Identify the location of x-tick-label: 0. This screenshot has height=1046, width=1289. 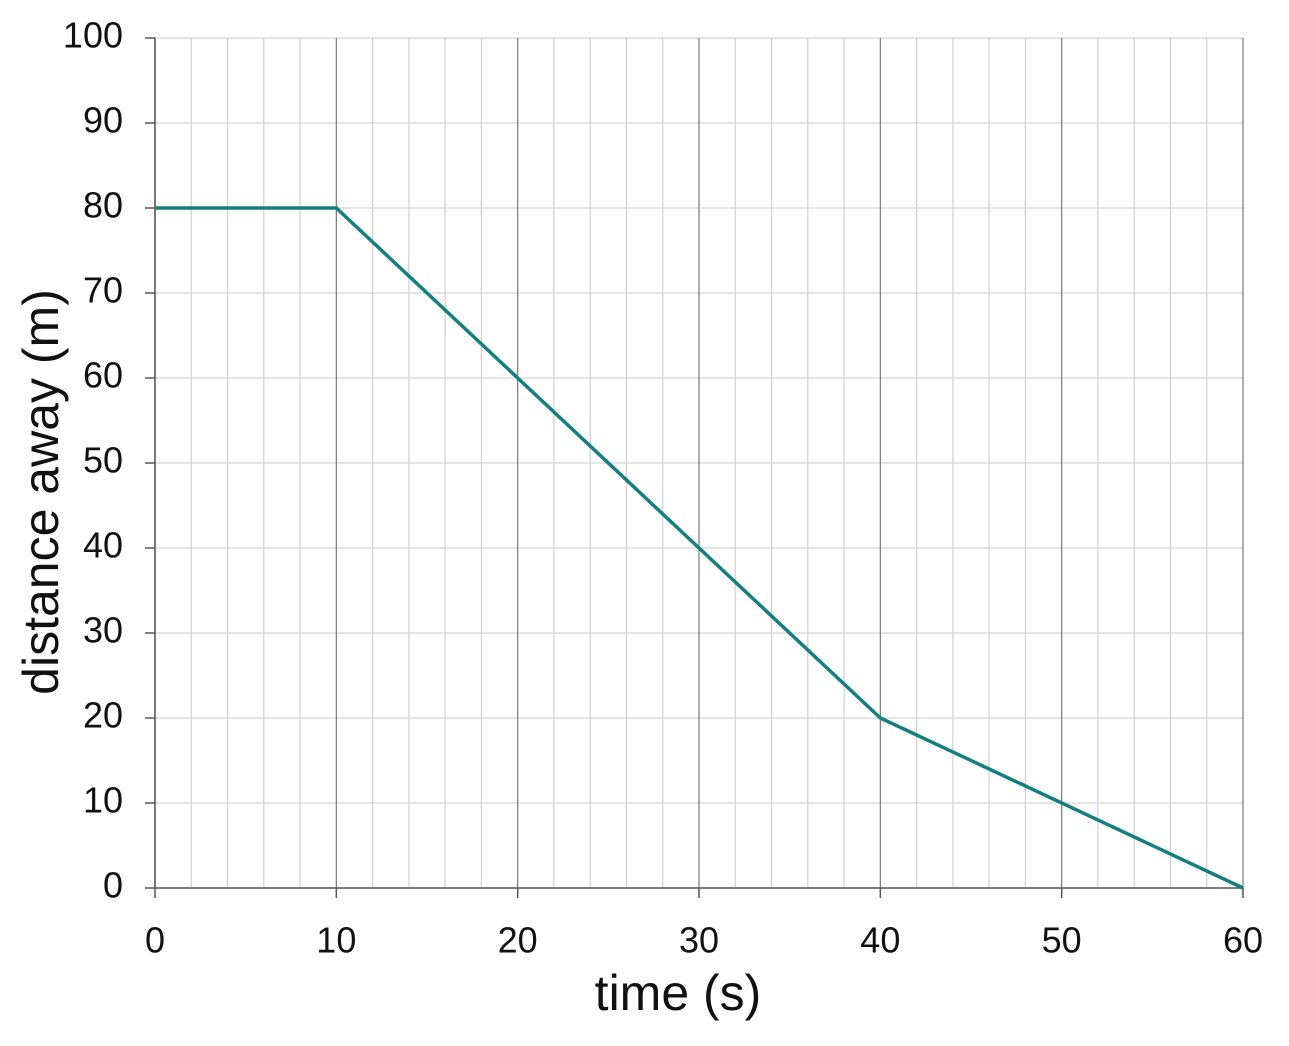
(155, 940).